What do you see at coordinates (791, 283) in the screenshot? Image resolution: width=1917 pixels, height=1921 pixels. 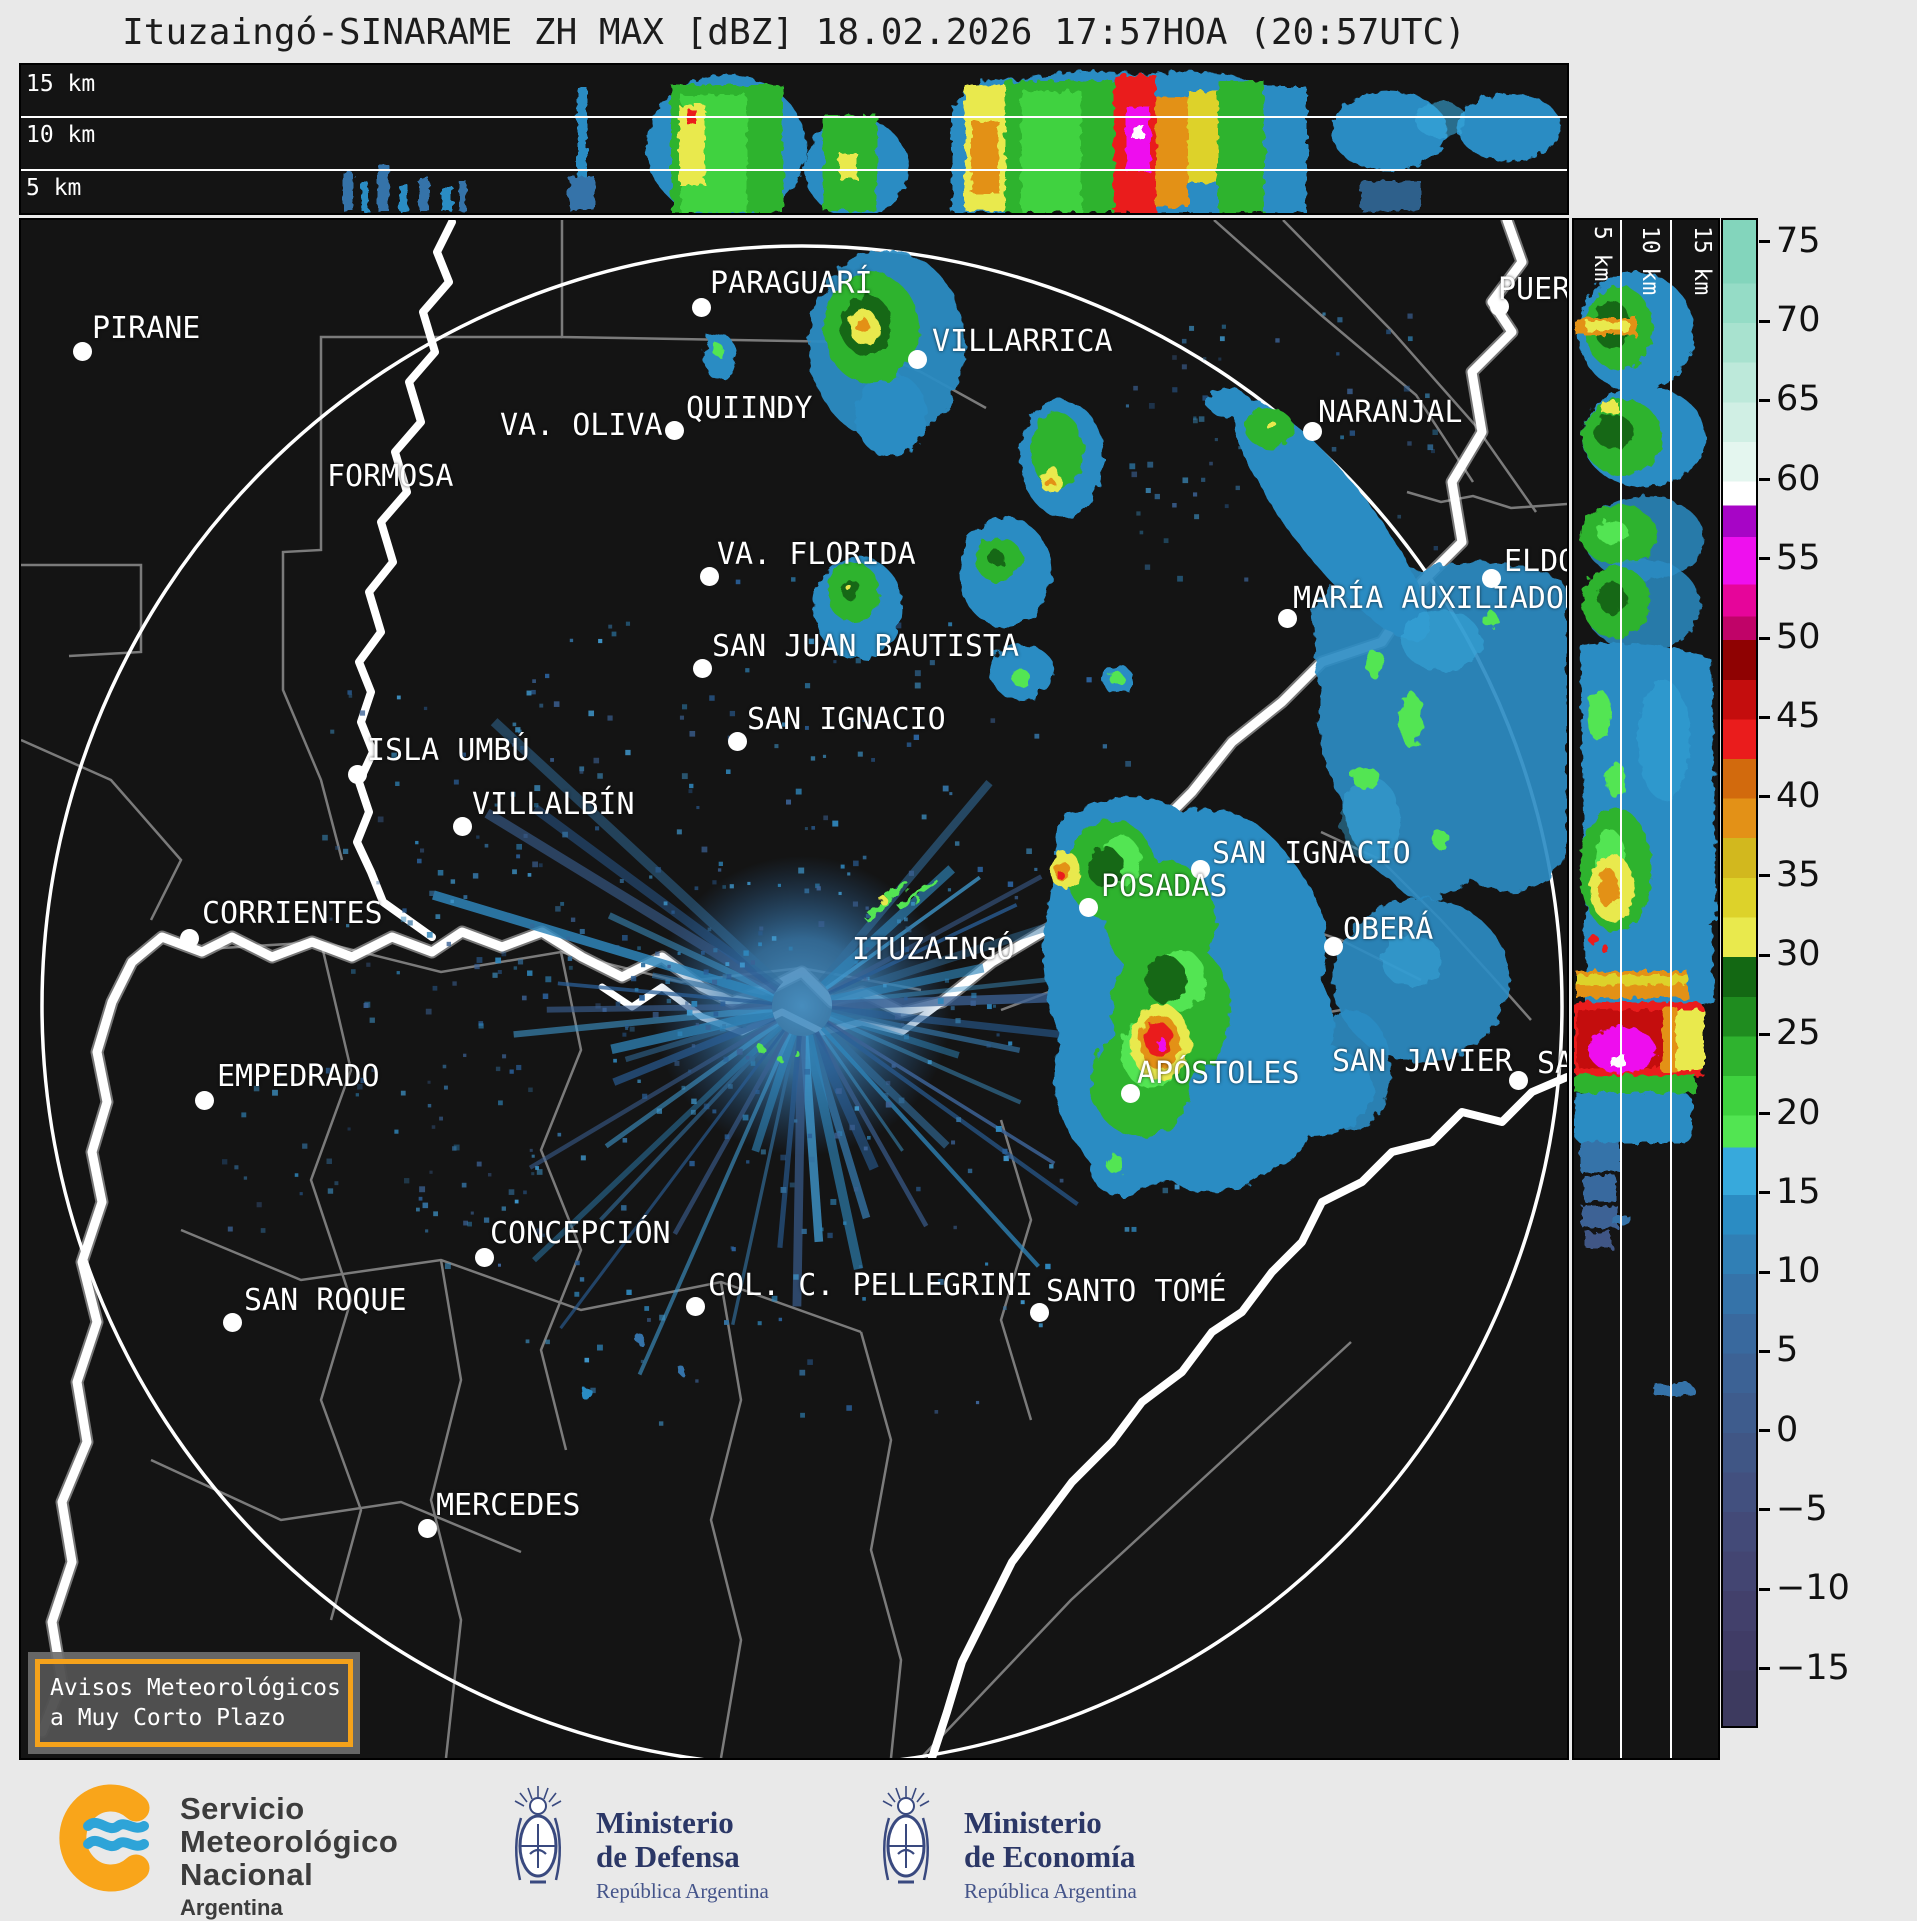 I see `city-label: PARAGUARÍ` at bounding box center [791, 283].